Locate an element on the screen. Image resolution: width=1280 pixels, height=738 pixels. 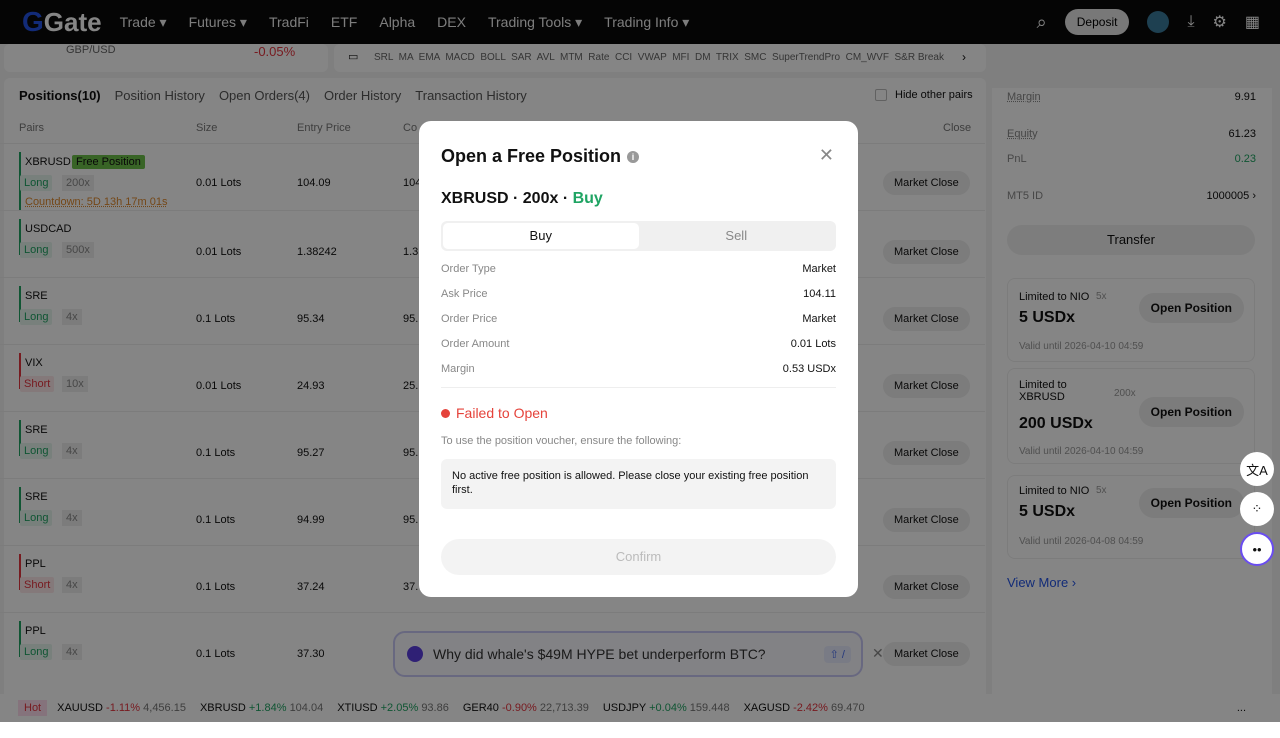
download-icon: ⤓ is located at coordinates (1191, 21).